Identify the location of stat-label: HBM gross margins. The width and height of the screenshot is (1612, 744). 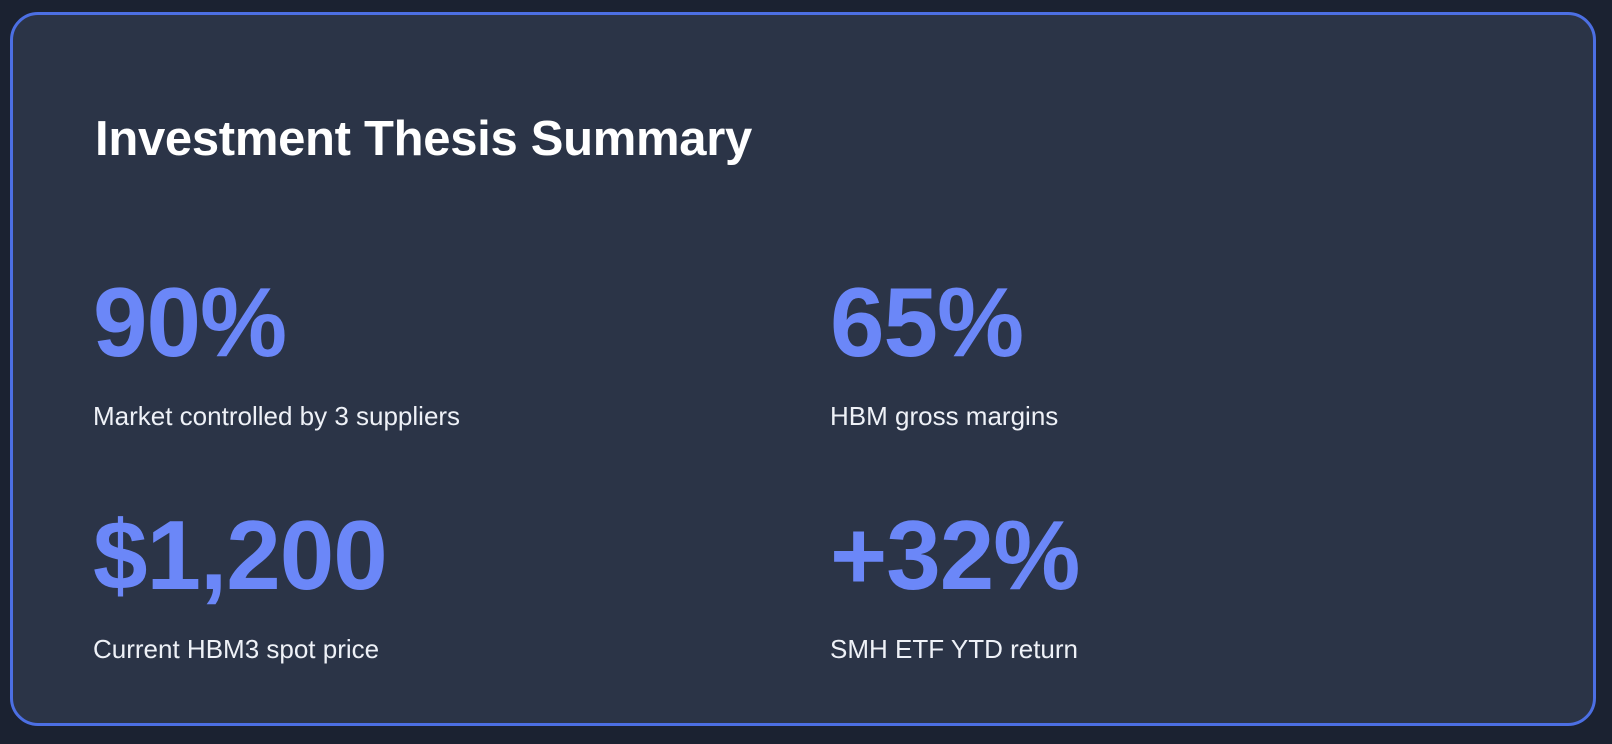
(944, 416).